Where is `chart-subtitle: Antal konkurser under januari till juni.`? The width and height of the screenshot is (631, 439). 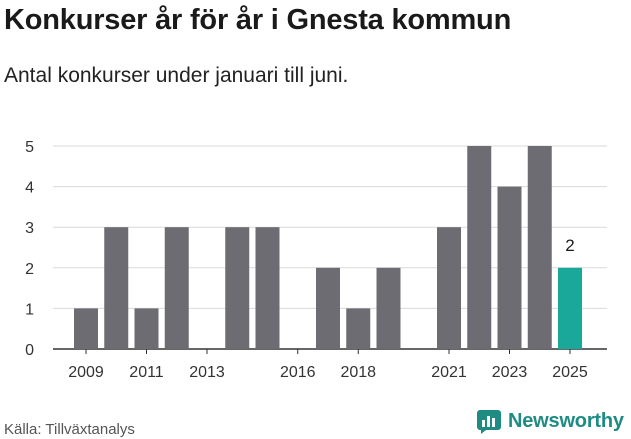 chart-subtitle: Antal konkurser under januari till juni. is located at coordinates (176, 75).